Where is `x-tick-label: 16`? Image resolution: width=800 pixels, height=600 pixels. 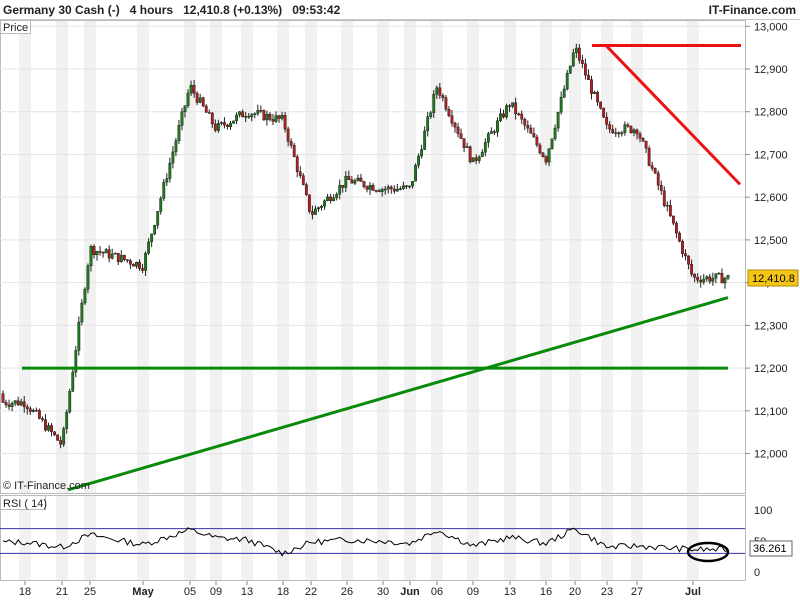
x-tick-label: 16 is located at coordinates (546, 592).